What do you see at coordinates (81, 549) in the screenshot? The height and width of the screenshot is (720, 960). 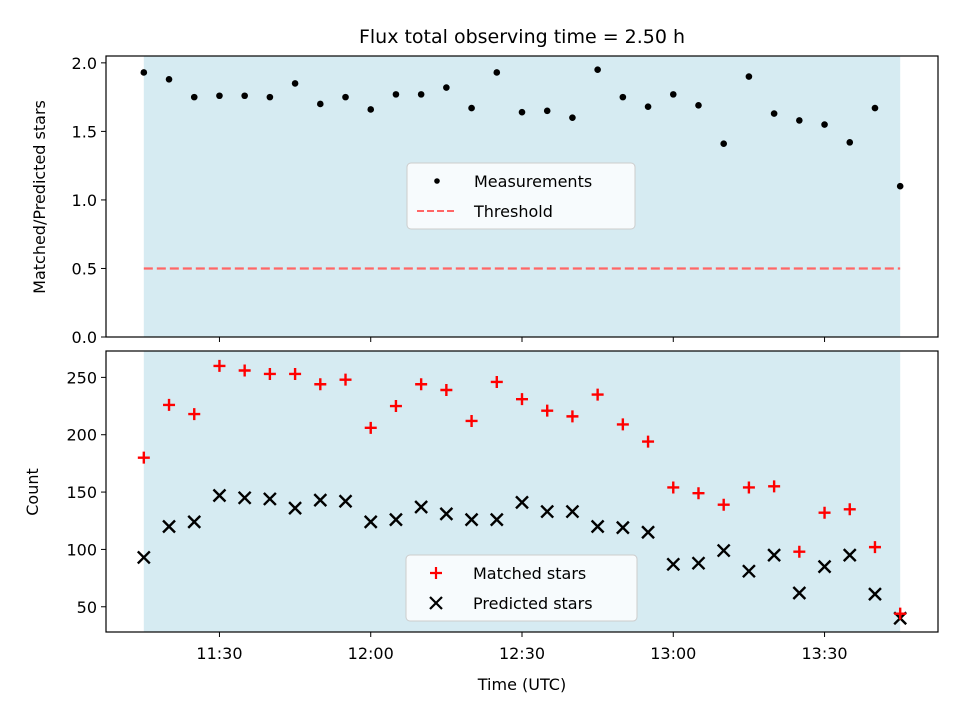 I see `bottom-y-tick-label: 100` at bounding box center [81, 549].